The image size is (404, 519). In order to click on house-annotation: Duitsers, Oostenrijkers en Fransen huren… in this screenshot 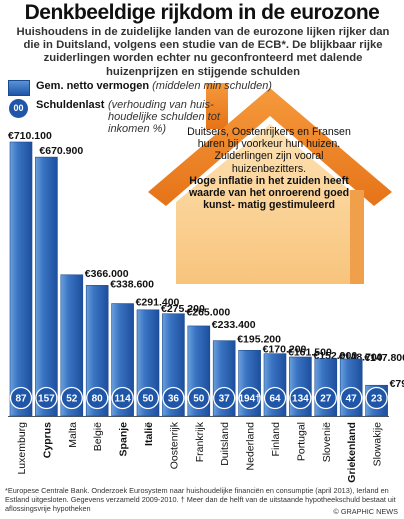, I will do `click(269, 168)`.